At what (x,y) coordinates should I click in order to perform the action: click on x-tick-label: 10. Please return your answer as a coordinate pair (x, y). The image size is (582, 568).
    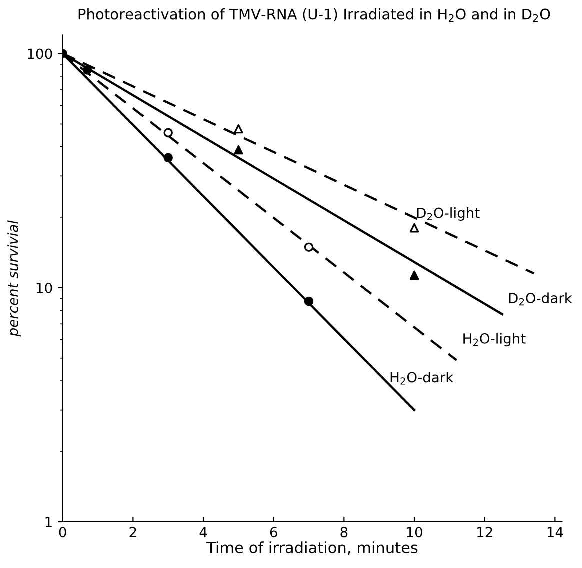
    Looking at the image, I should click on (414, 532).